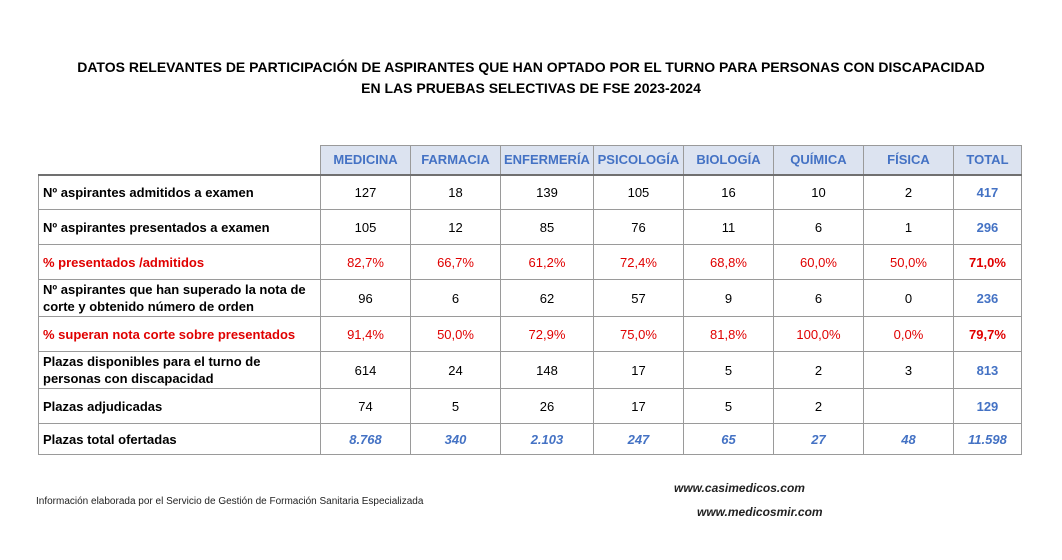 This screenshot has width=1062, height=560. I want to click on table-cell: 100,0%, so click(818, 334).